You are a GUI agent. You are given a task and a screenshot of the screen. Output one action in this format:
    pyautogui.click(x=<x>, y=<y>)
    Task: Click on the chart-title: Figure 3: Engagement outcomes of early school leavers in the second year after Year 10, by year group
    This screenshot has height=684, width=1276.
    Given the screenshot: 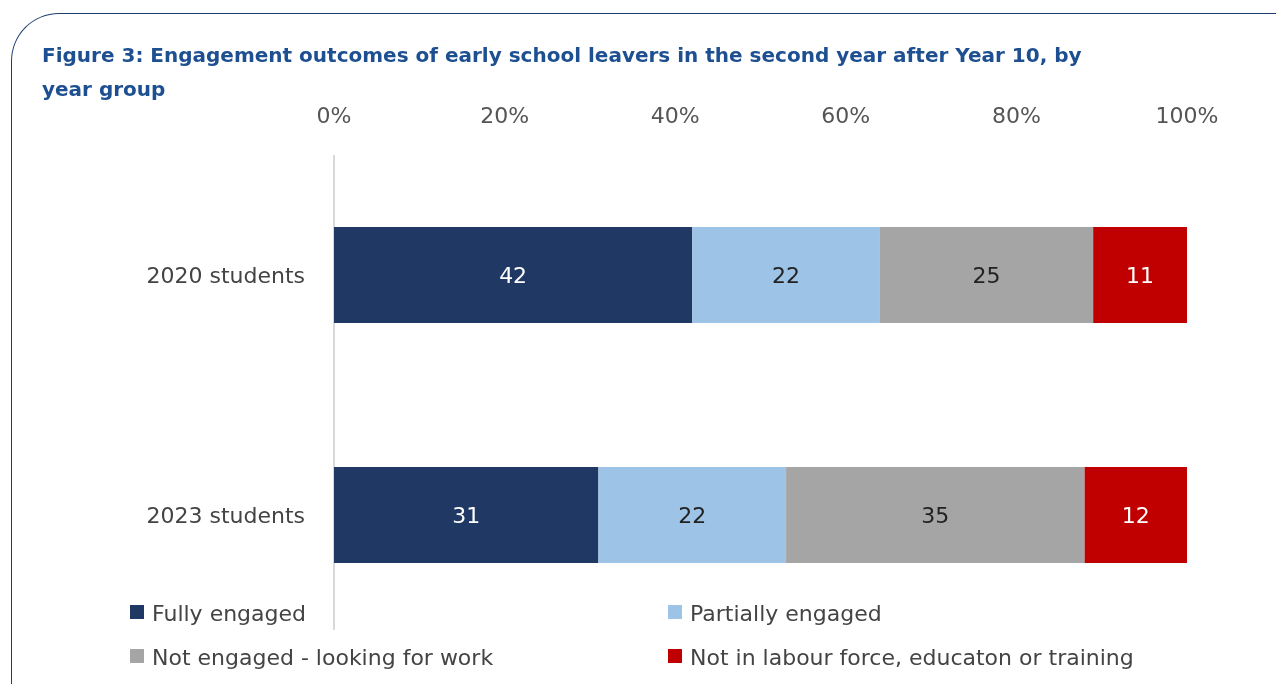 What is the action you would take?
    pyautogui.click(x=562, y=72)
    